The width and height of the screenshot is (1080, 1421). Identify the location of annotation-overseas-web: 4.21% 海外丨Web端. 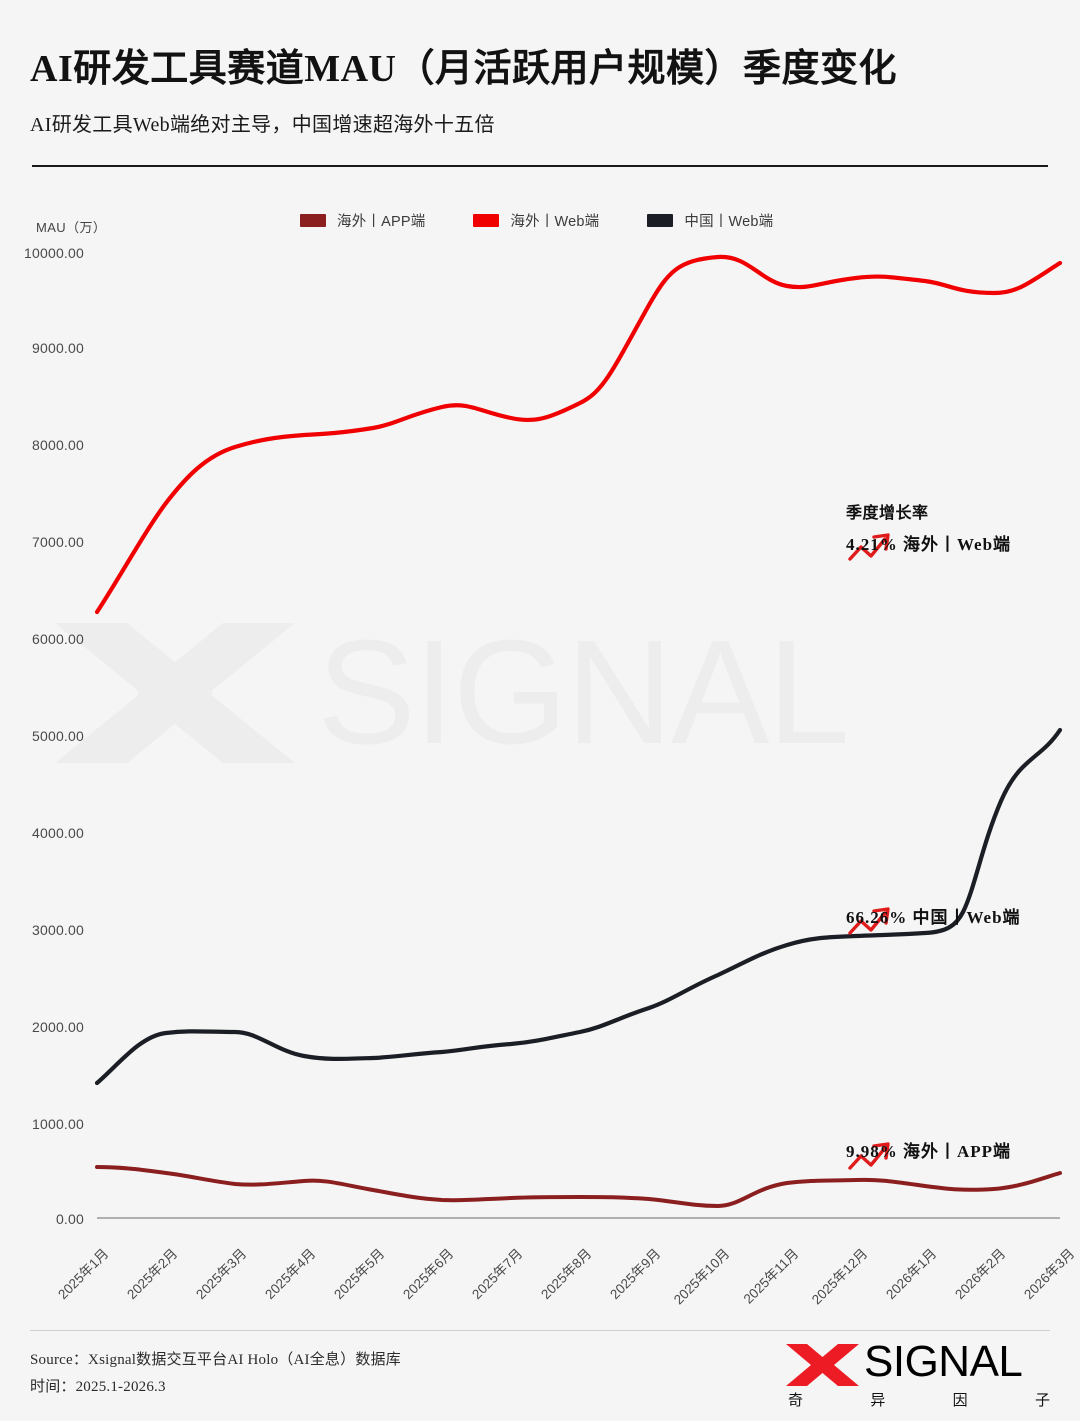
(929, 544).